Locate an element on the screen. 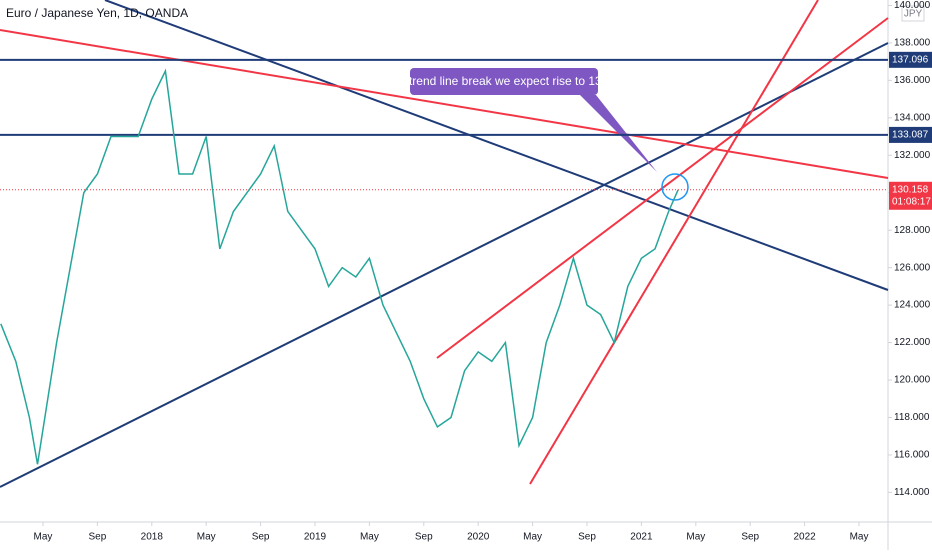 The image size is (932, 555). currency-badge is located at coordinates (913, 13).